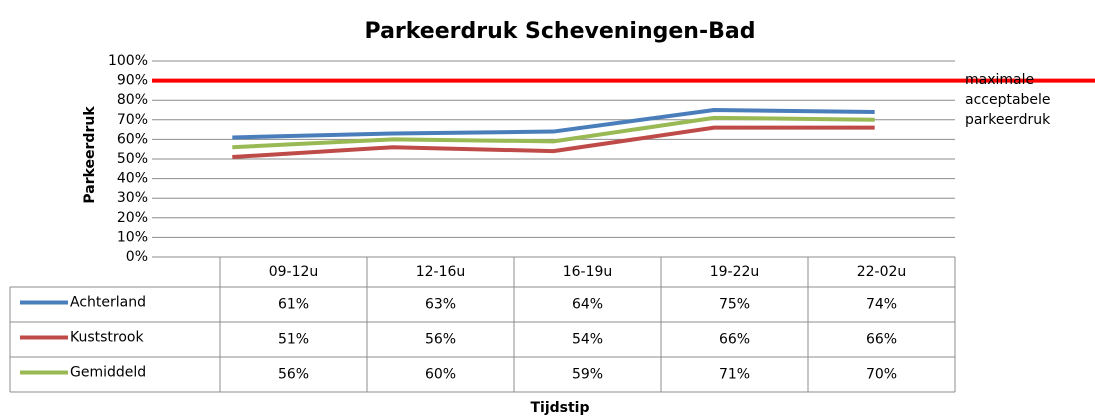 The image size is (1095, 419). Describe the element at coordinates (881, 305) in the screenshot. I see `table-value: 74%` at that location.